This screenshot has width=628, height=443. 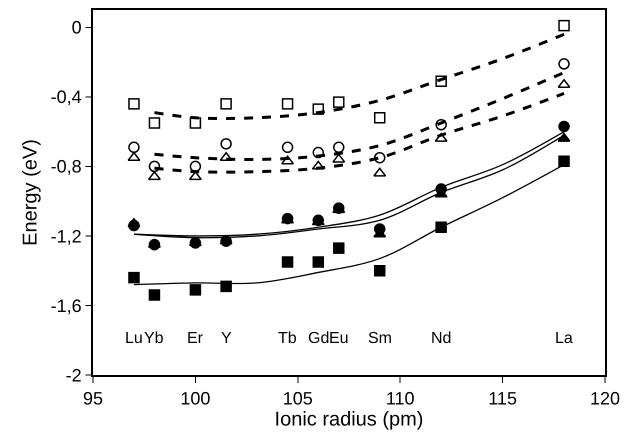 What do you see at coordinates (77, 28) in the screenshot?
I see `y-tick-label: 0` at bounding box center [77, 28].